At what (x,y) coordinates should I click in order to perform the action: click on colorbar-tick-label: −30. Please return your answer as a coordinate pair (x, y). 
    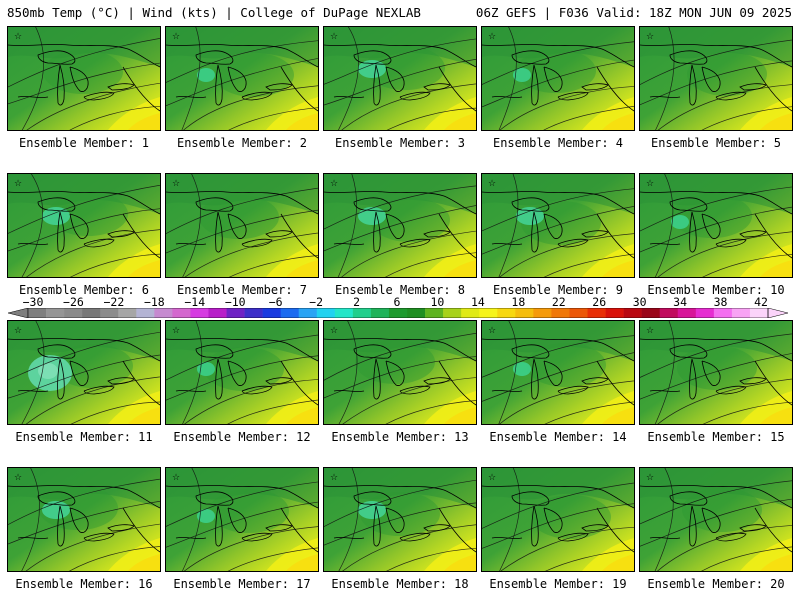
    Looking at the image, I should click on (33, 302).